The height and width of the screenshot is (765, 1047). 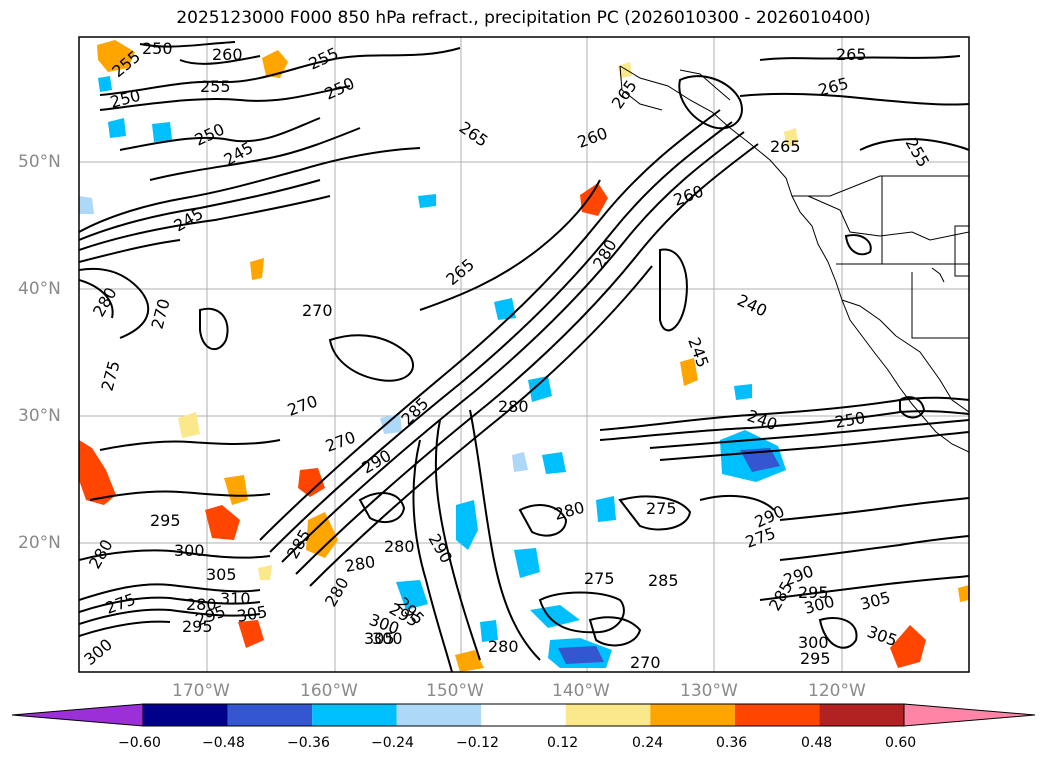 I want to click on lat-label-30n: 30°N, so click(x=39, y=416).